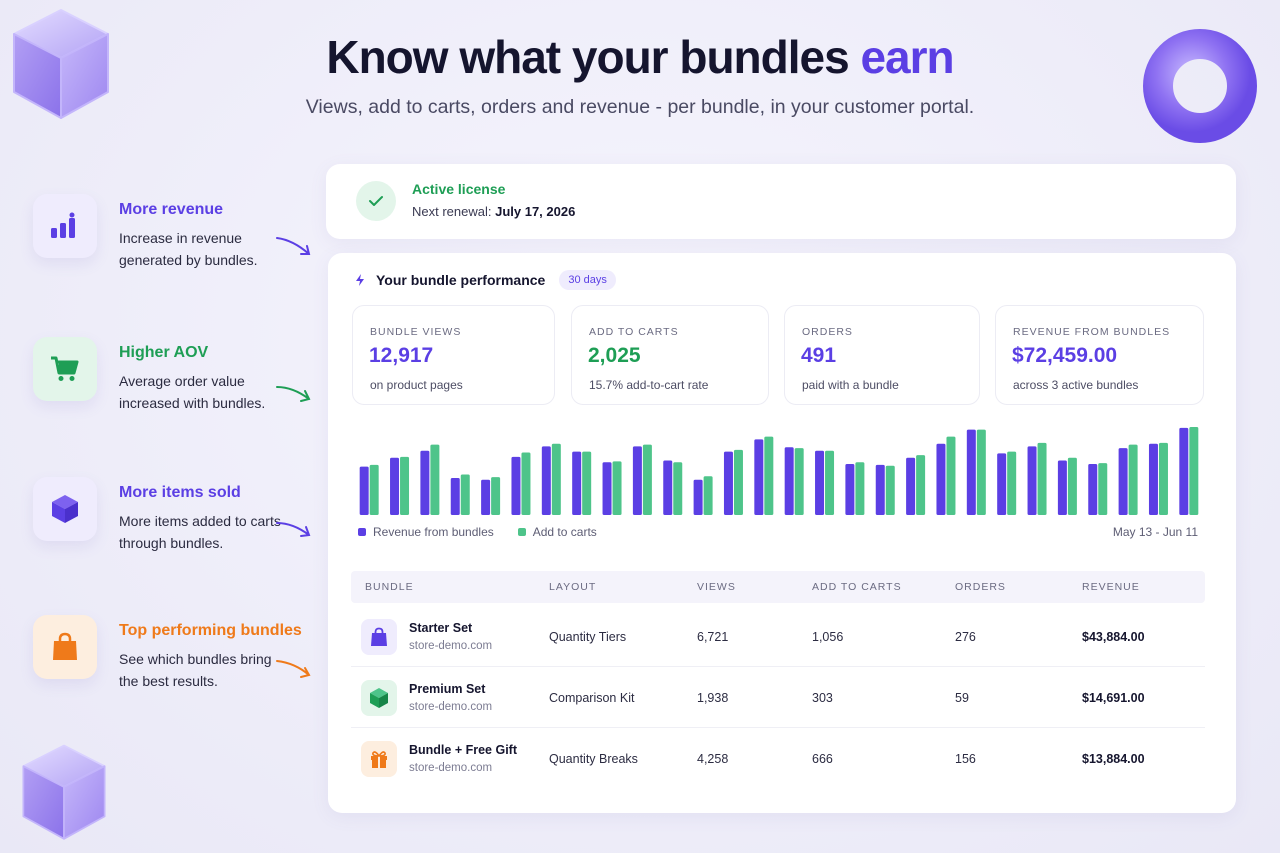 The width and height of the screenshot is (1280, 853). Describe the element at coordinates (1155, 532) in the screenshot. I see `date-range: May 13 - Jun 11` at that location.